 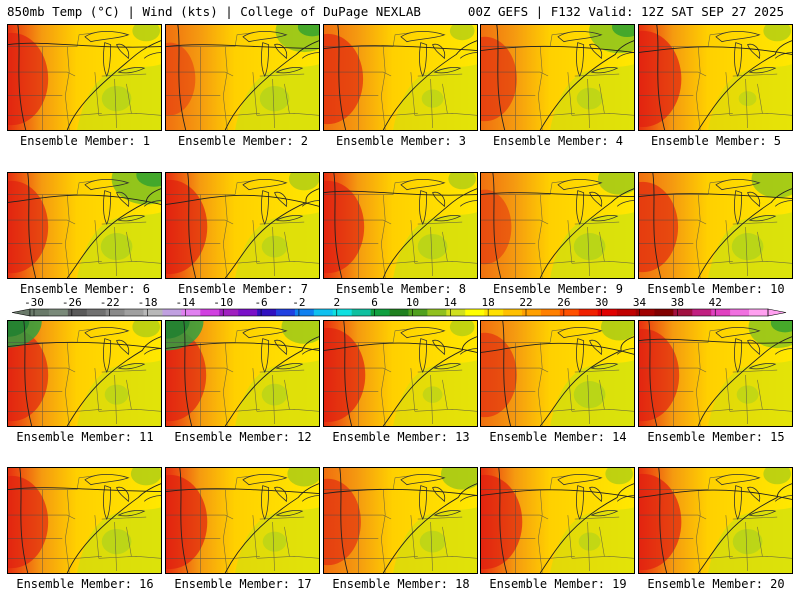 I want to click on ensemble-member-caption: Ensemble Member: 11, so click(x=85, y=437).